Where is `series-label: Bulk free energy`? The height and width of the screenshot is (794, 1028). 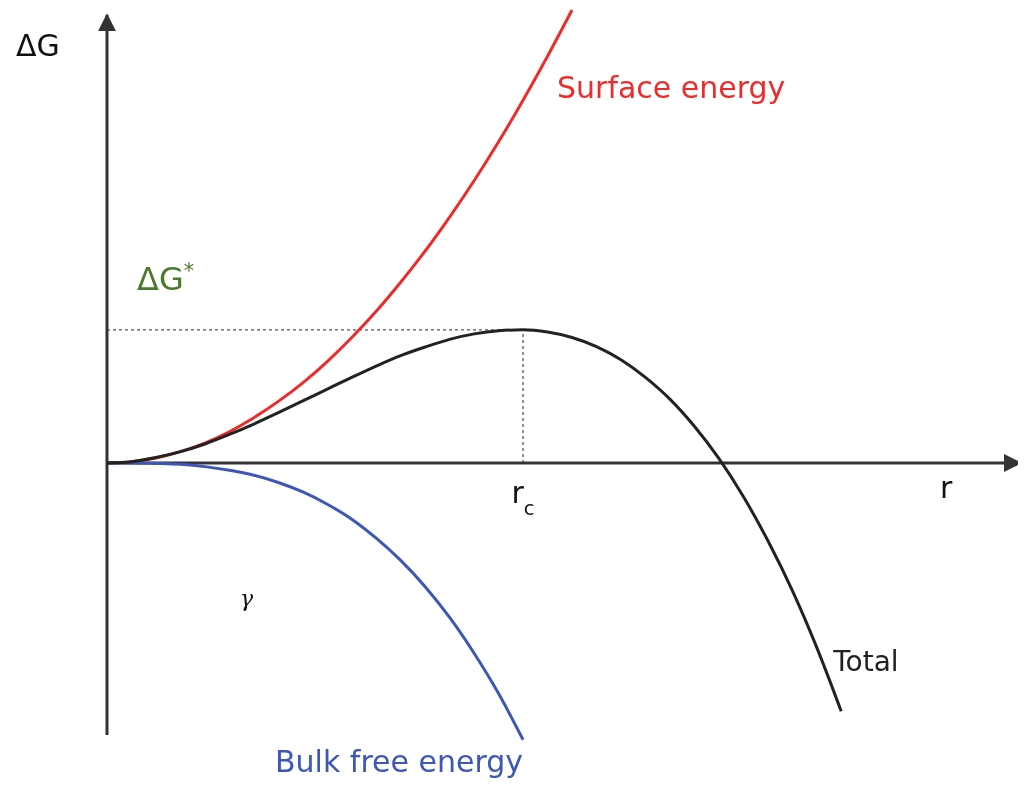
series-label: Bulk free energy is located at coordinates (399, 761).